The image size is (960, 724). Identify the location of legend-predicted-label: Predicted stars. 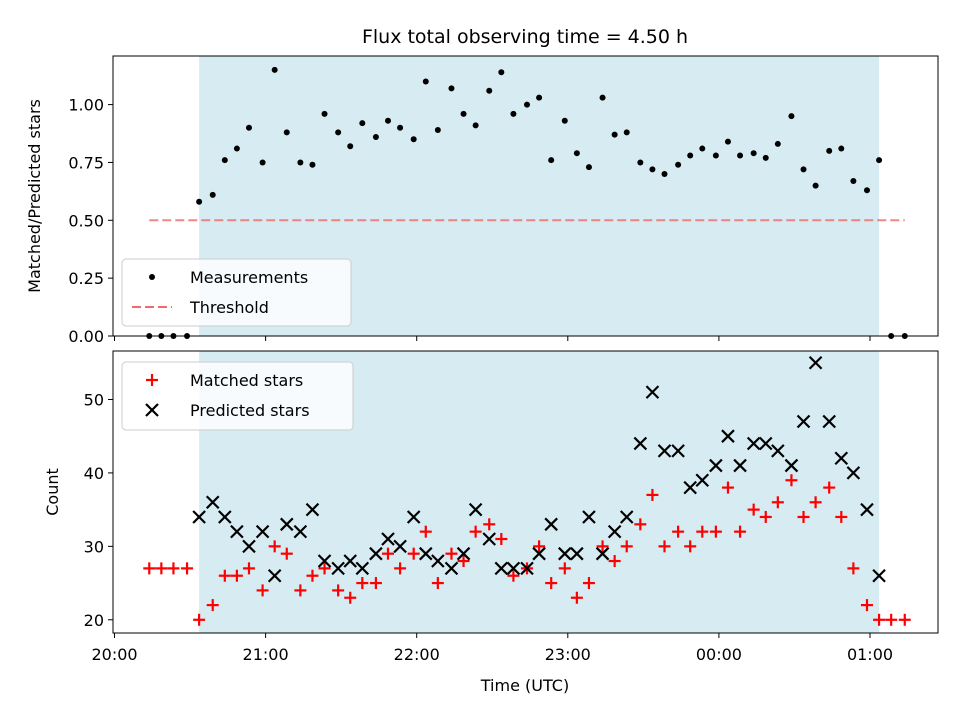
(250, 410).